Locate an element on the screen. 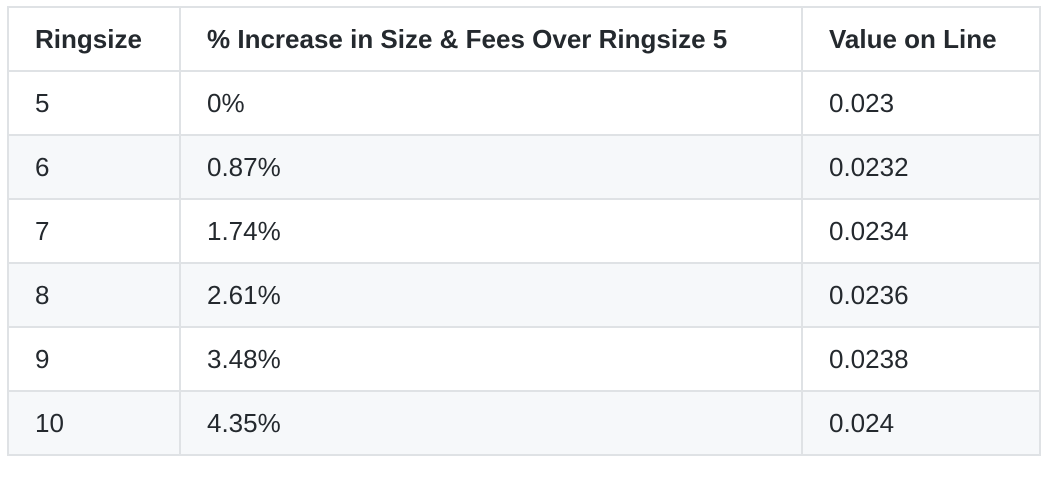 The height and width of the screenshot is (488, 1044). cell-value-on-line: 0.0234 is located at coordinates (921, 231).